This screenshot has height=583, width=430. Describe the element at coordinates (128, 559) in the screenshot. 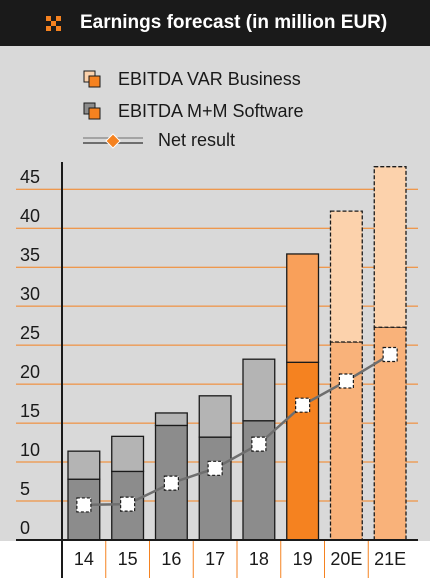

I see `x-tick-label: 15` at that location.